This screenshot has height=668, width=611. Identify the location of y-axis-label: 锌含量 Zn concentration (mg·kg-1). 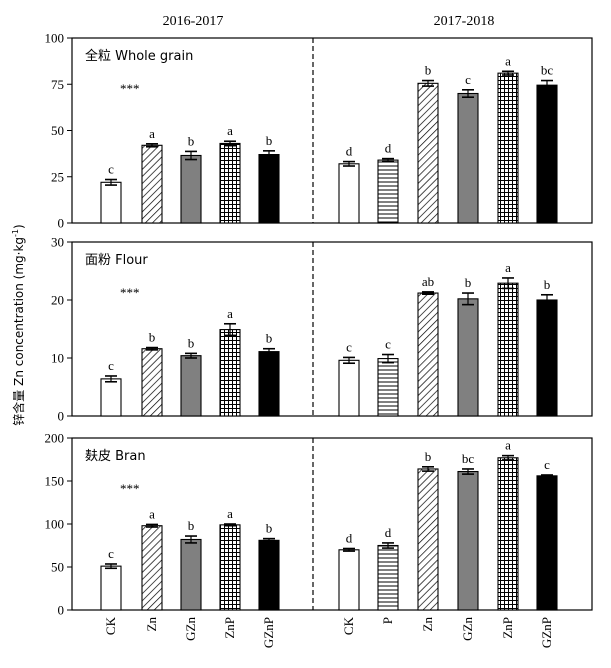
(18, 324).